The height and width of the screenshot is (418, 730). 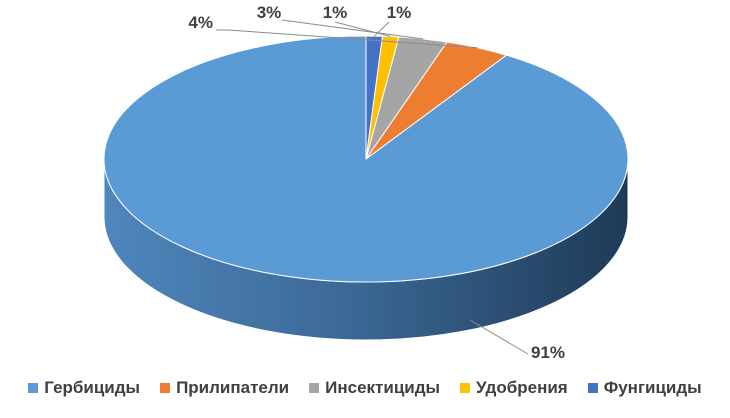 I want to click on leader-line-fertilizers, so click(x=362, y=29).